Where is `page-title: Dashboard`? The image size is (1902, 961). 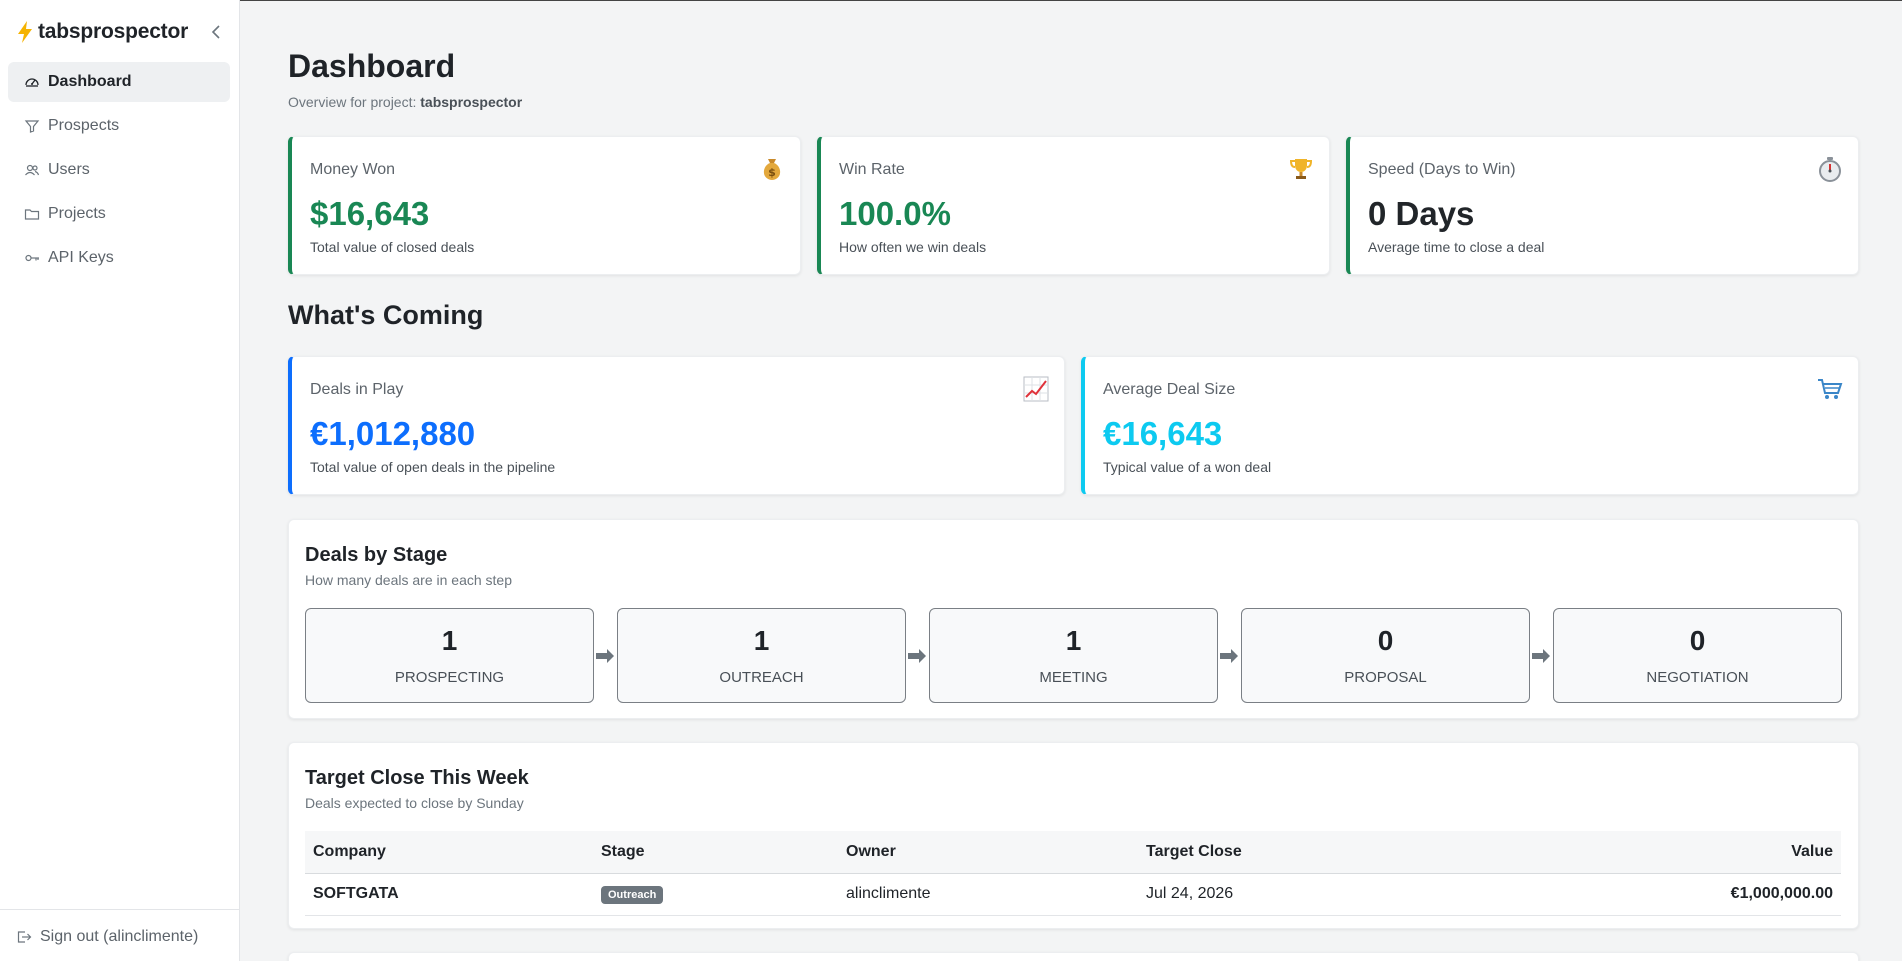 page-title: Dashboard is located at coordinates (372, 66).